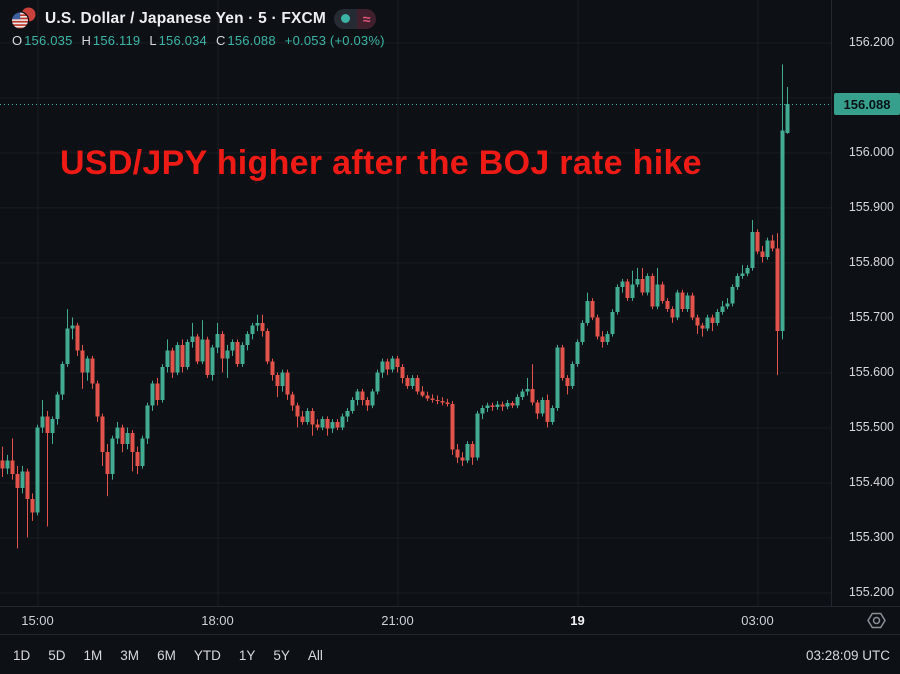  I want to click on low-value: 156.034, so click(182, 40).